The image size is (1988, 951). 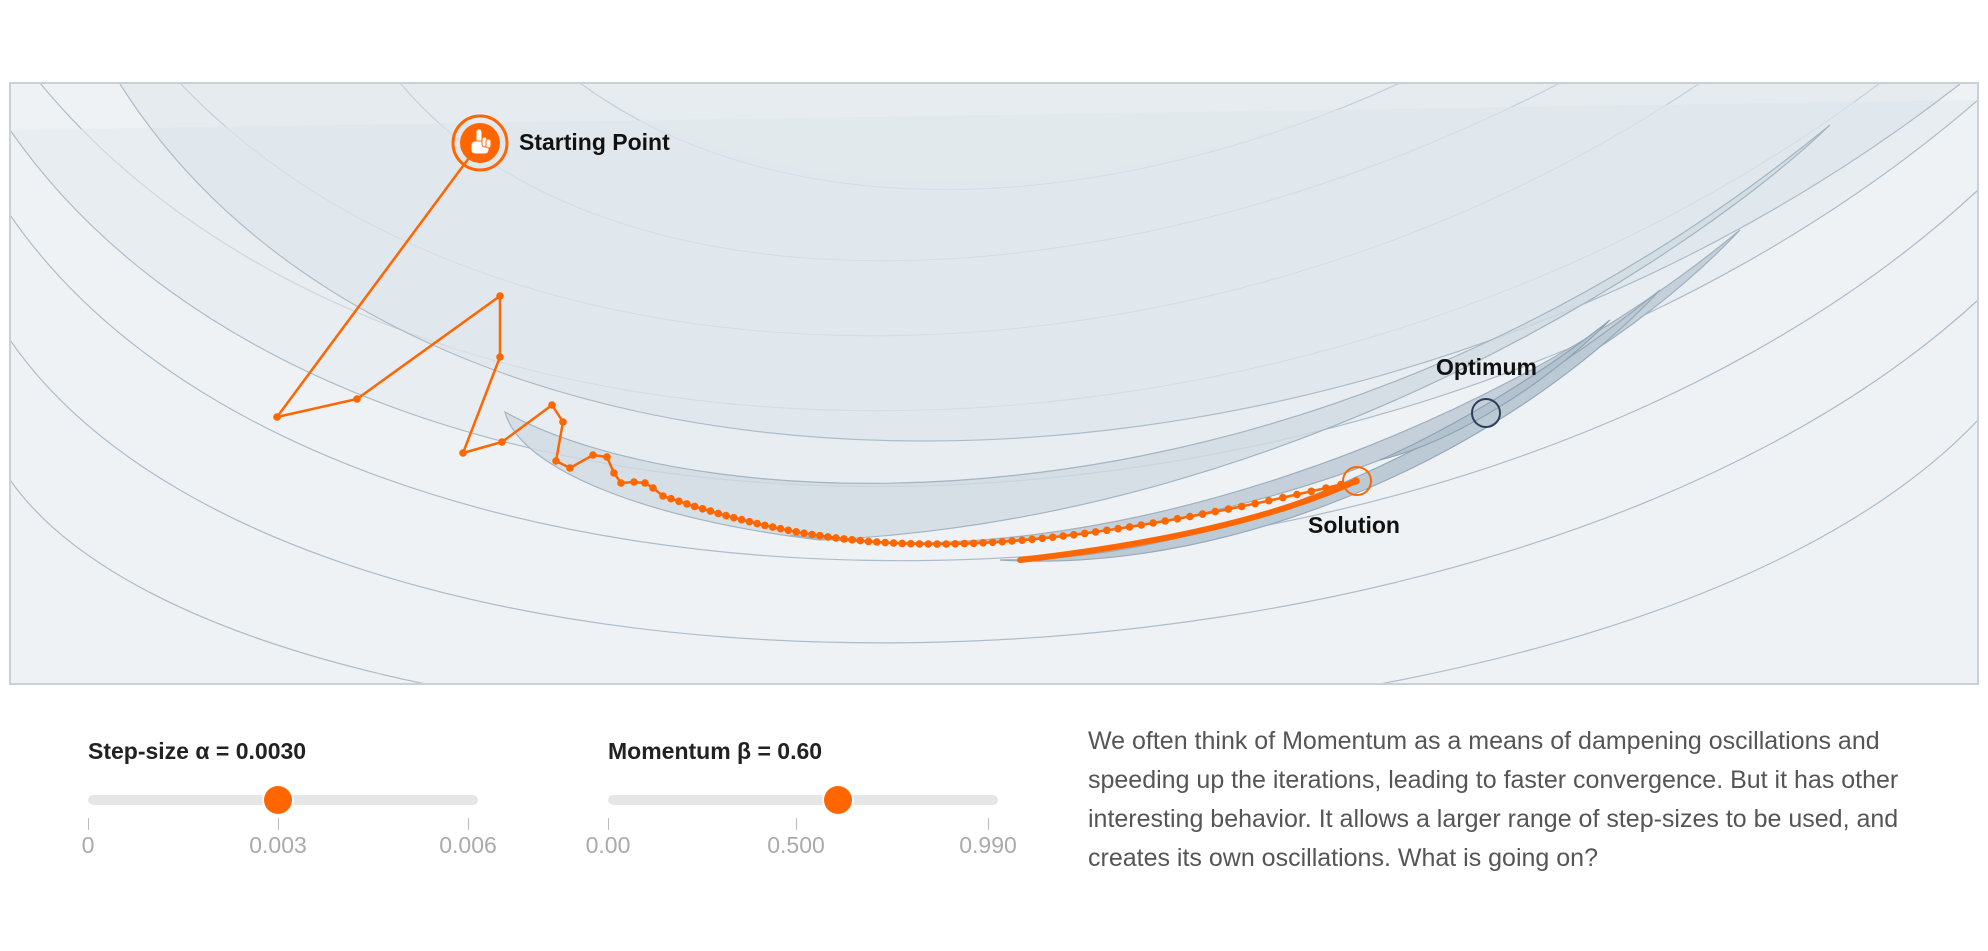 What do you see at coordinates (278, 800) in the screenshot?
I see `step-size-thumb` at bounding box center [278, 800].